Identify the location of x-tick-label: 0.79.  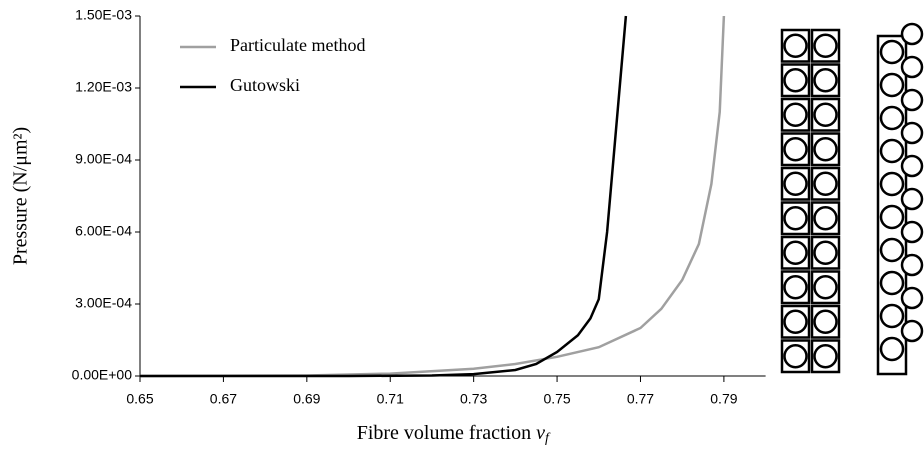
(723, 399).